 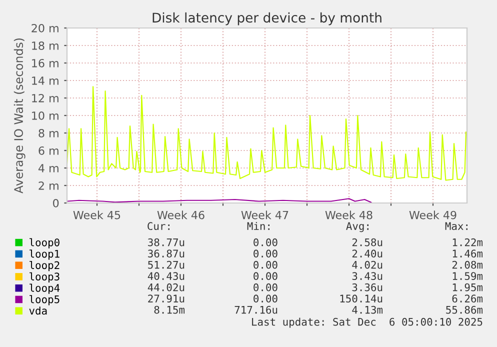 I want to click on text: 2.58u, so click(x=367, y=242).